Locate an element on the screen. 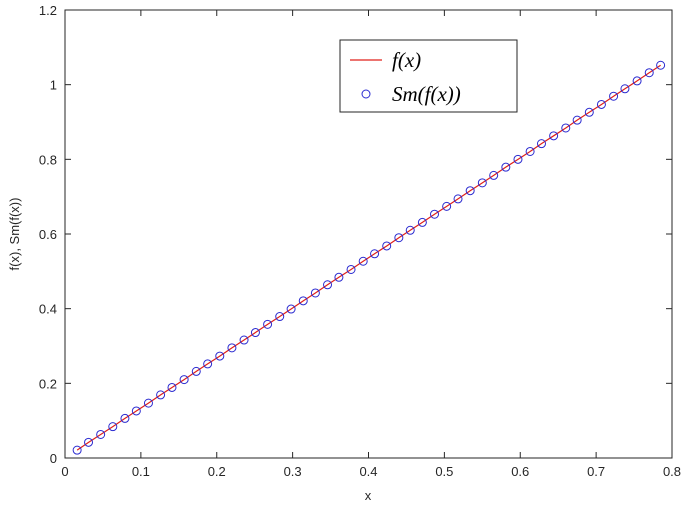 This screenshot has width=685, height=513. x-tick-label: 0.5 is located at coordinates (444, 471).